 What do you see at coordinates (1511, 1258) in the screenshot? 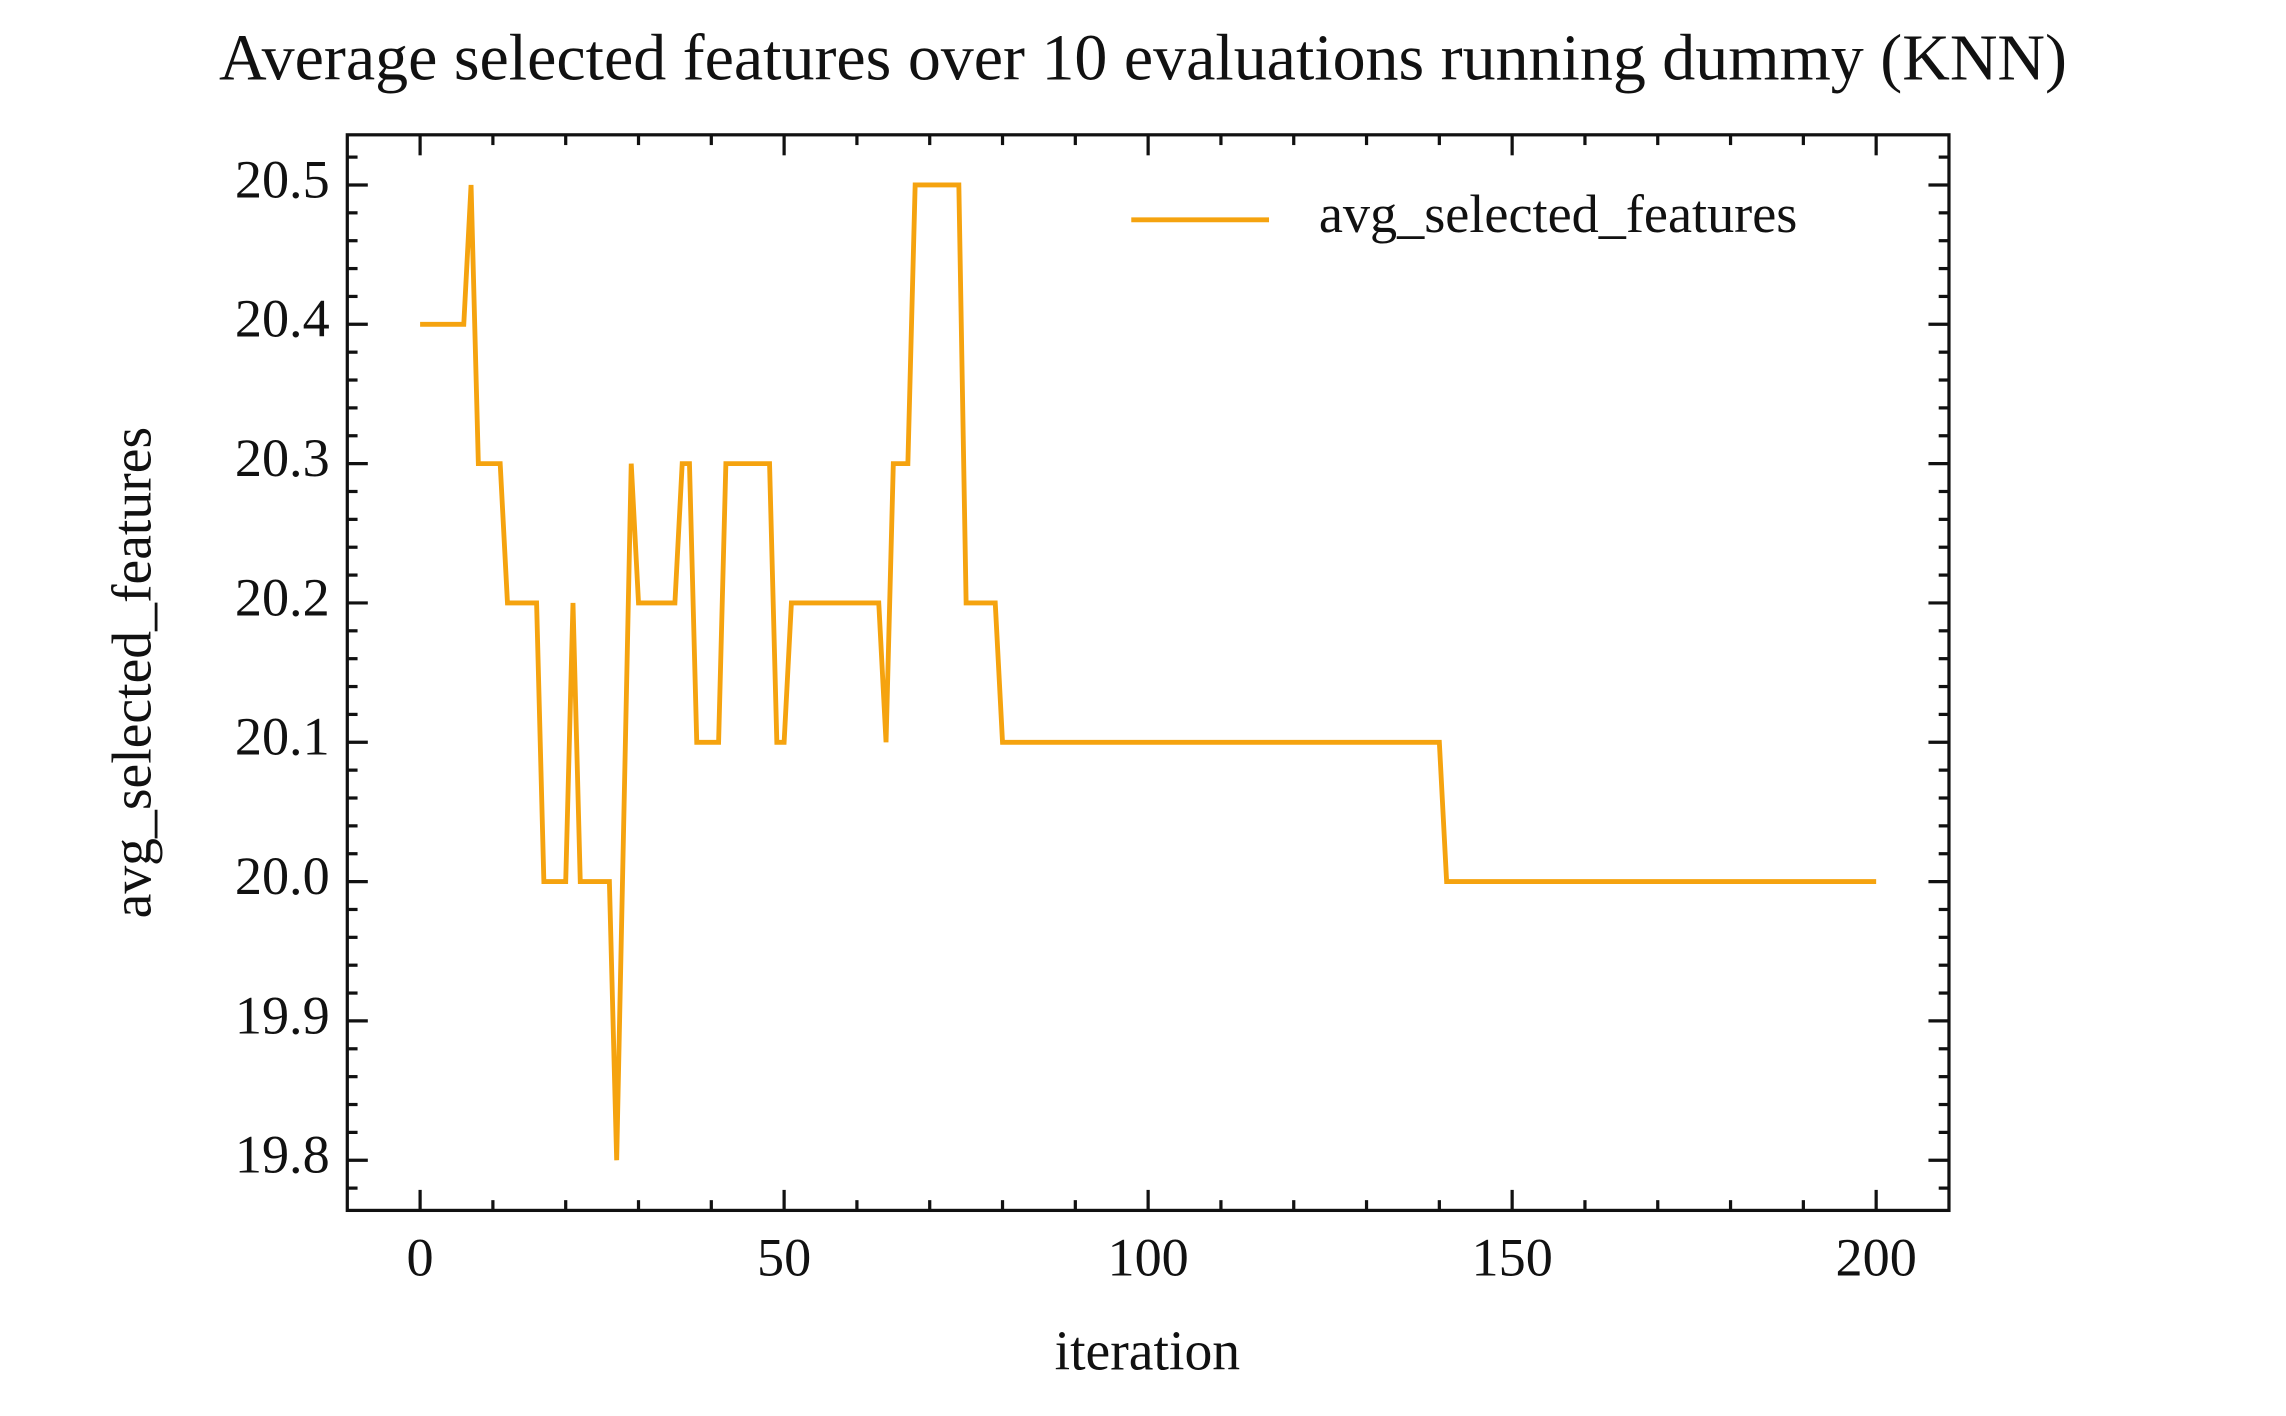
I see `x-tick-label: 150` at bounding box center [1511, 1258].